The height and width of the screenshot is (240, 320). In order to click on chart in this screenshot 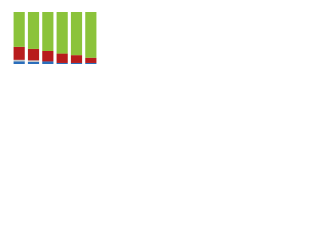, I will do `click(55, 38)`.